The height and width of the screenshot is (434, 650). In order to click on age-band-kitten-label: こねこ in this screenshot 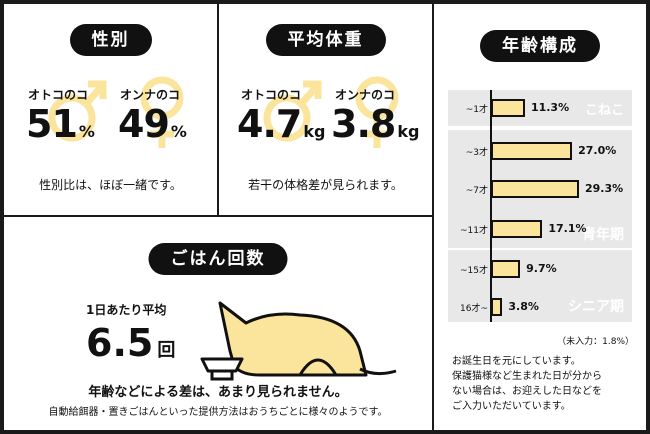, I will do `click(604, 110)`.